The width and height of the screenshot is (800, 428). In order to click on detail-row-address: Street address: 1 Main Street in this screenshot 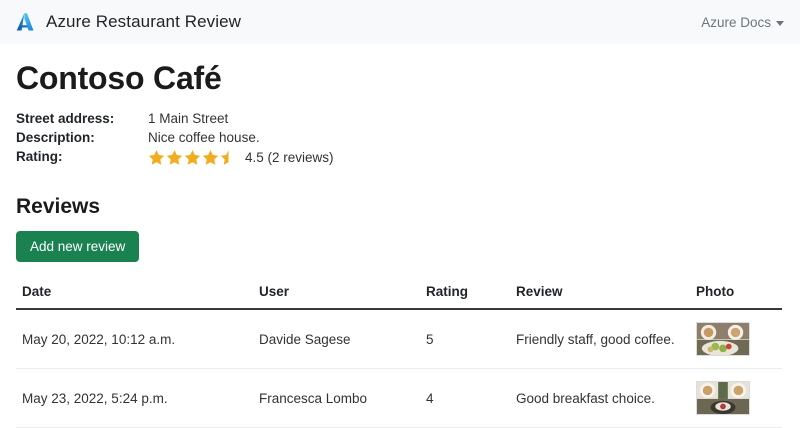, I will do `click(175, 120)`.